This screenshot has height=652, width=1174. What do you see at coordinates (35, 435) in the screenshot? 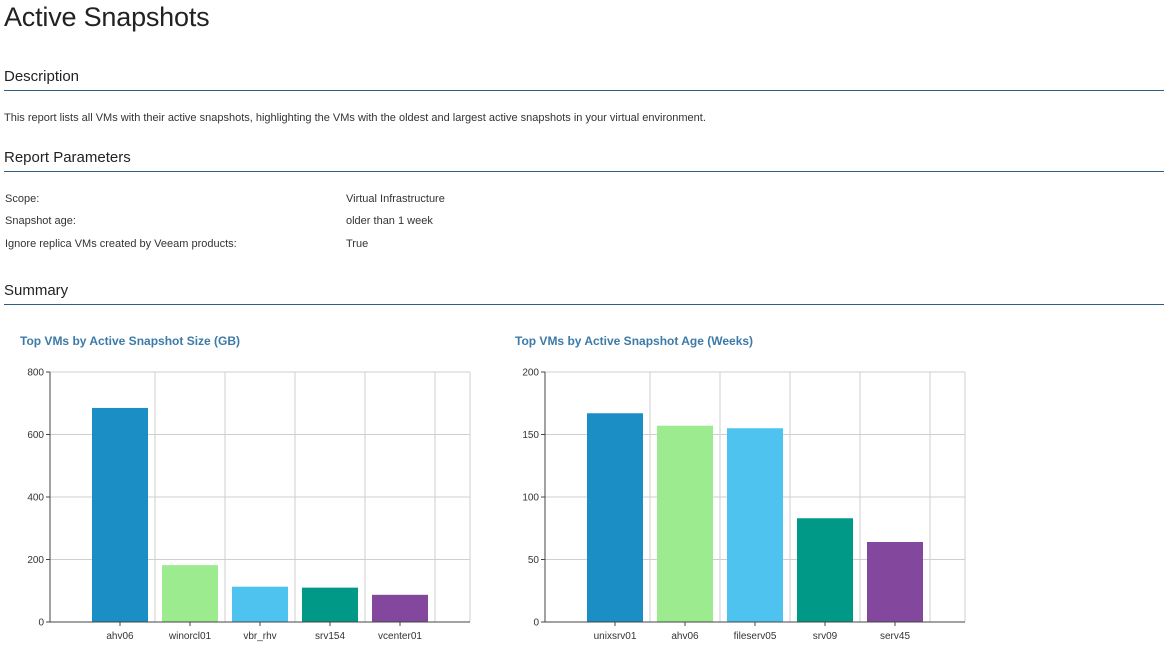
I see `y-tick-label: 600` at bounding box center [35, 435].